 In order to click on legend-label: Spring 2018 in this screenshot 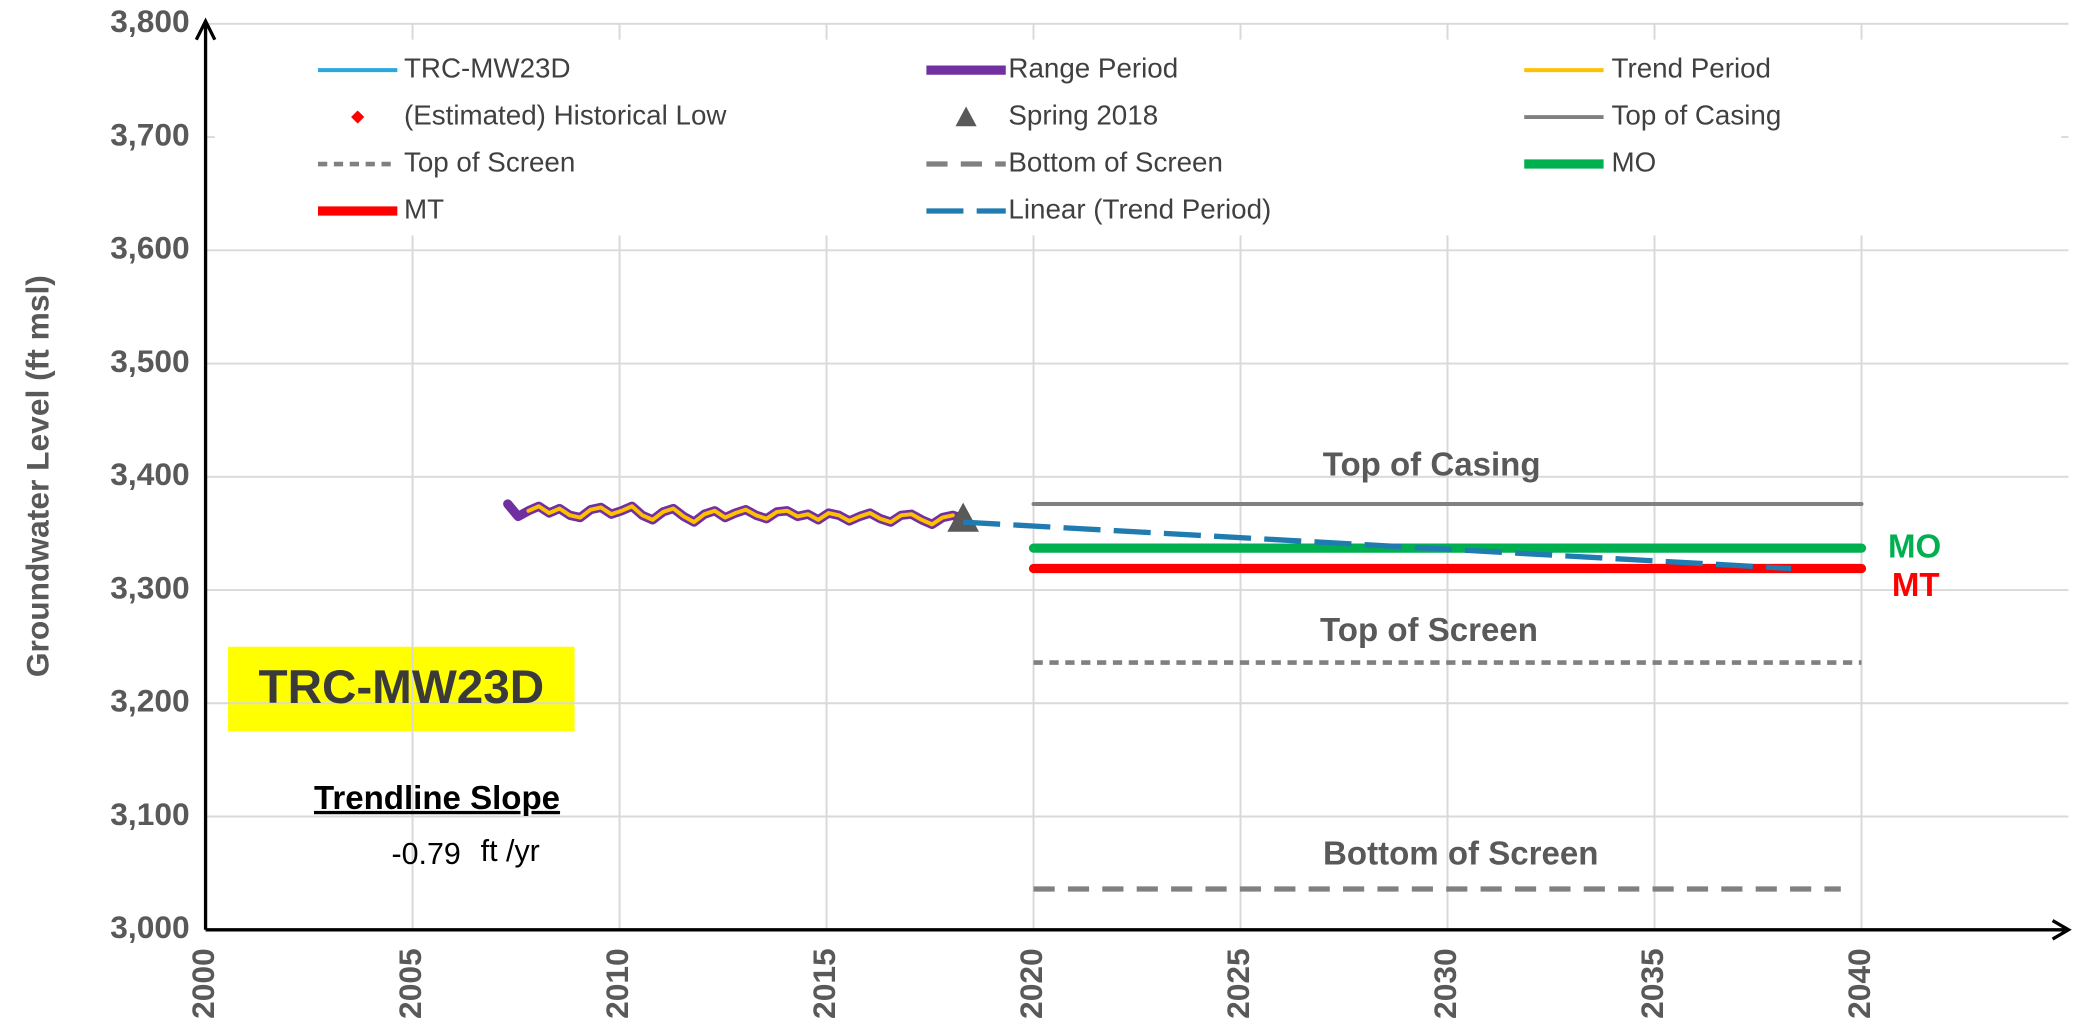, I will do `click(1083, 114)`.